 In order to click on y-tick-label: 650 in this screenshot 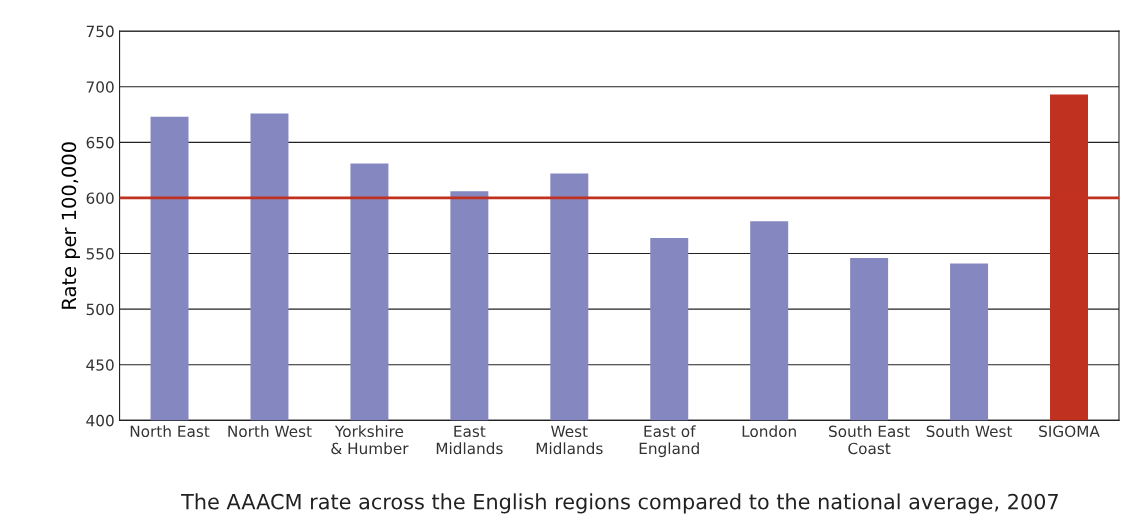, I will do `click(100, 142)`.